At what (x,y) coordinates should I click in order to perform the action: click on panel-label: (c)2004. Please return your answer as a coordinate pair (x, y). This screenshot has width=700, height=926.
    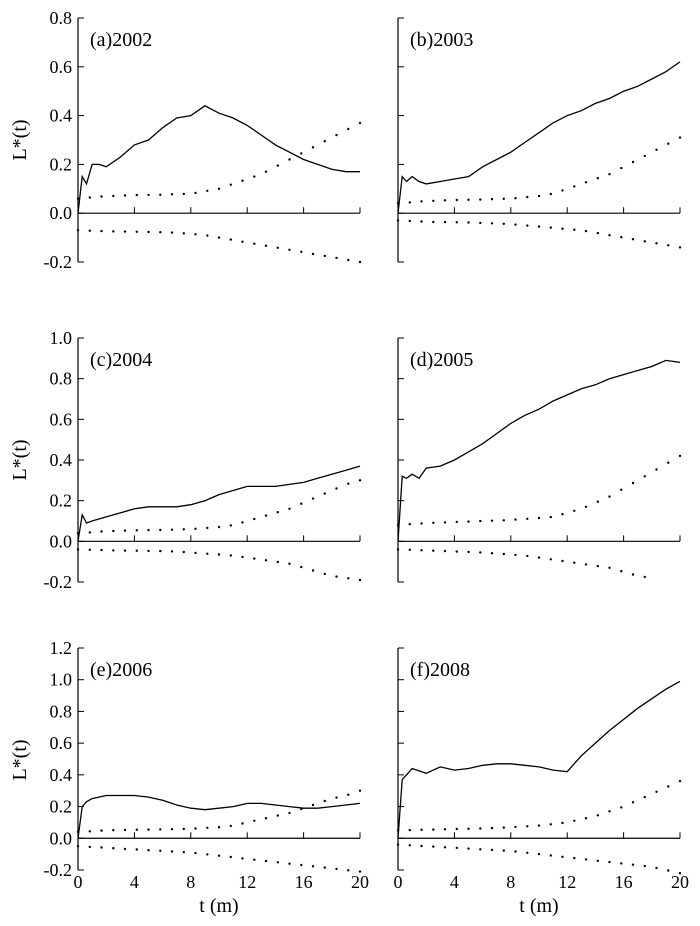
    Looking at the image, I should click on (121, 360).